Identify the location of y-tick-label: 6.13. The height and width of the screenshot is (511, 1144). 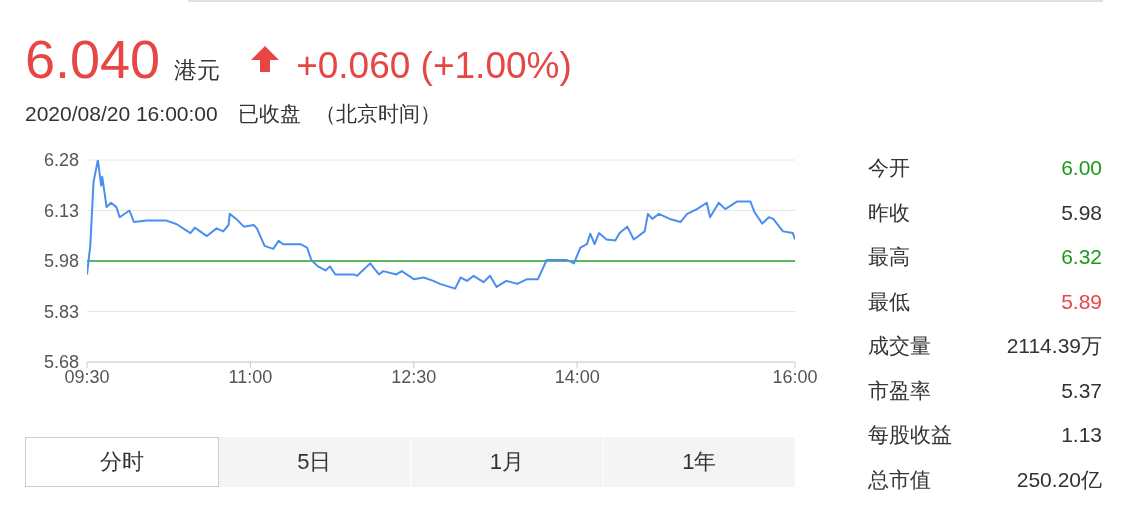
(61, 210).